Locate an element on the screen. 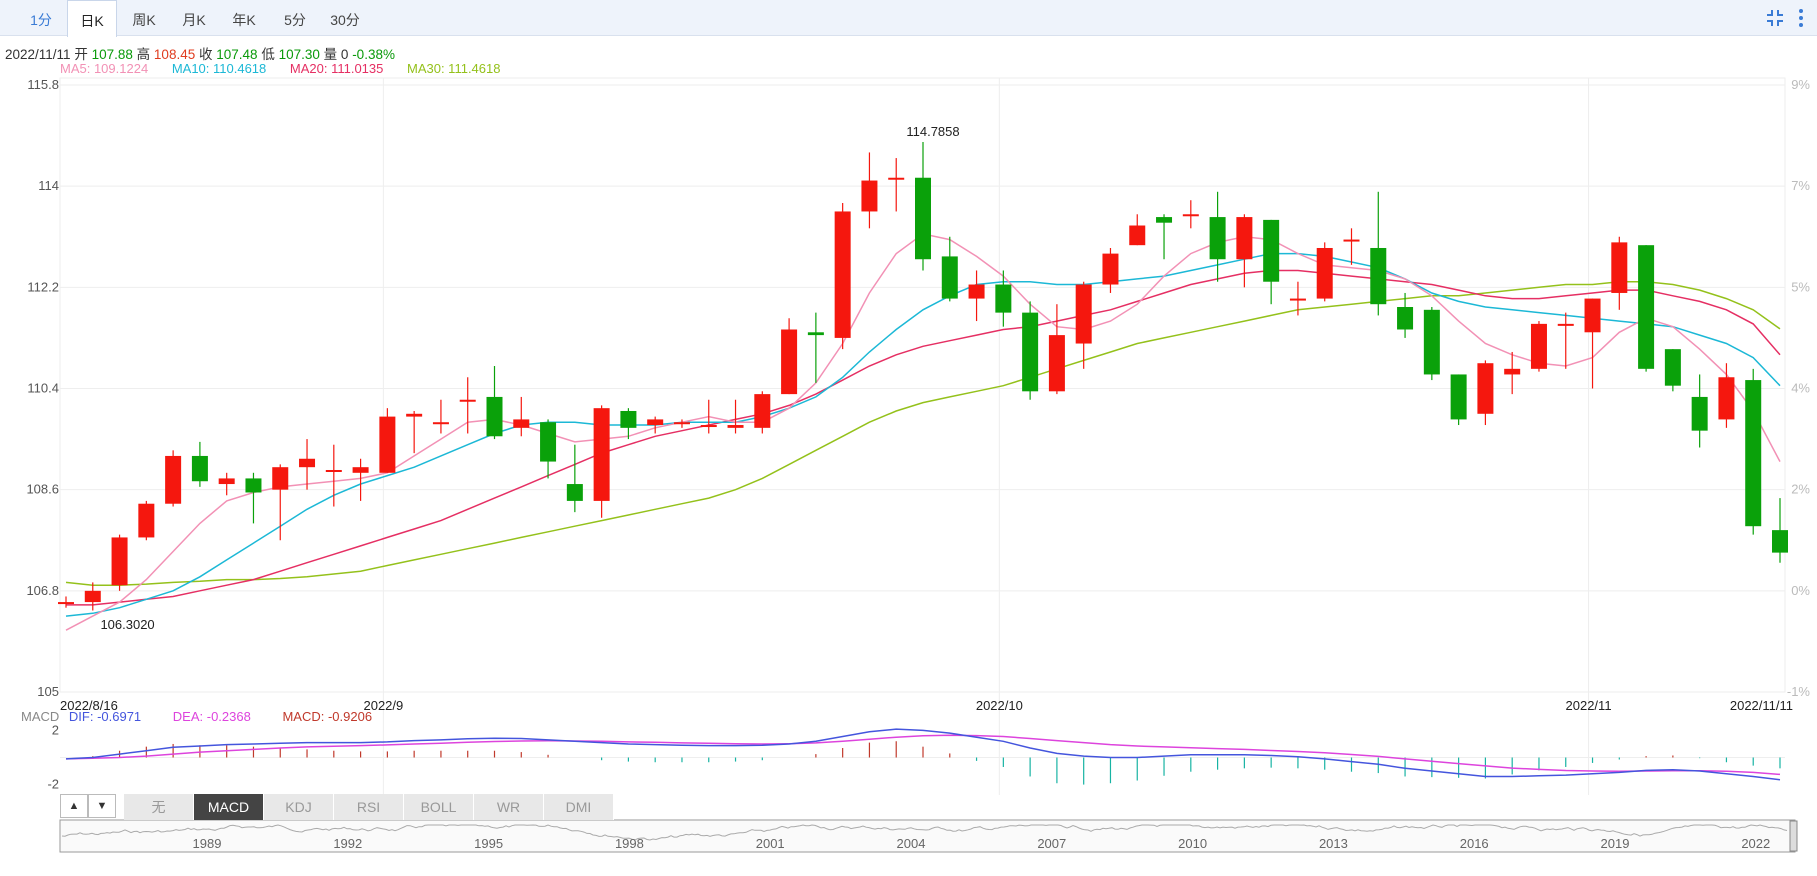 The height and width of the screenshot is (876, 1817). tab-weekly-k: 周K is located at coordinates (144, 20).